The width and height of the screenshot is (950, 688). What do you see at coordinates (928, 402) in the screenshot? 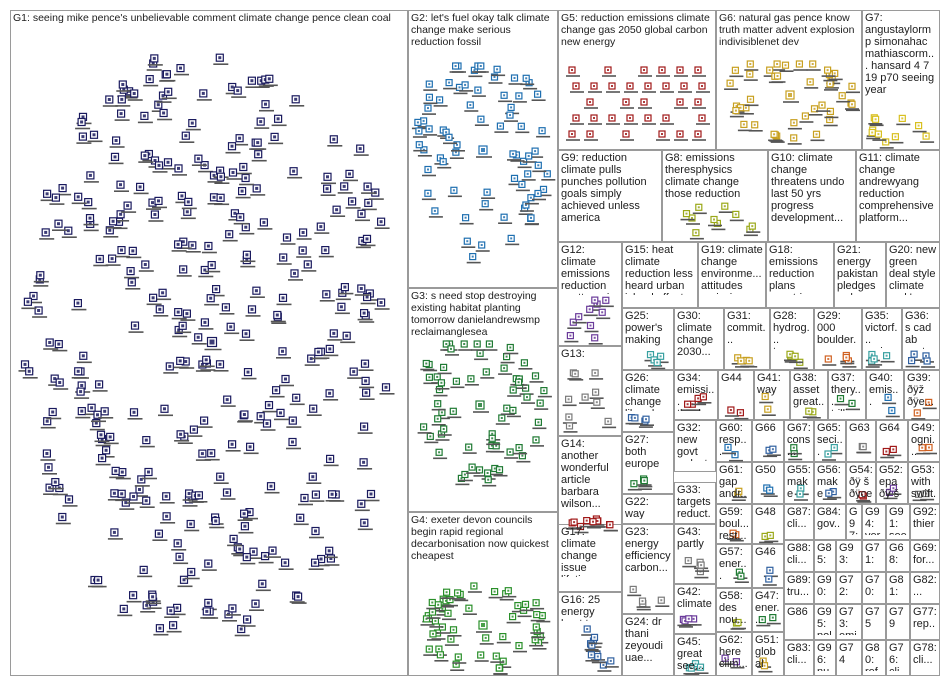
I see `g39-node-fill` at bounding box center [928, 402].